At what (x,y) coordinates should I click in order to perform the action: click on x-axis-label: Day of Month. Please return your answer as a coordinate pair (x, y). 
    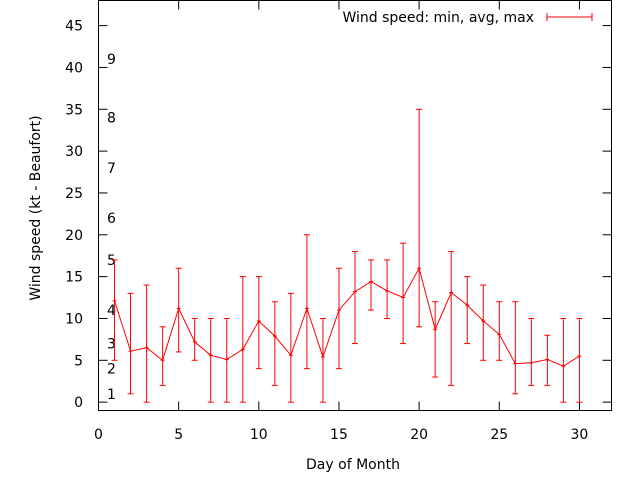
    Looking at the image, I should click on (353, 465).